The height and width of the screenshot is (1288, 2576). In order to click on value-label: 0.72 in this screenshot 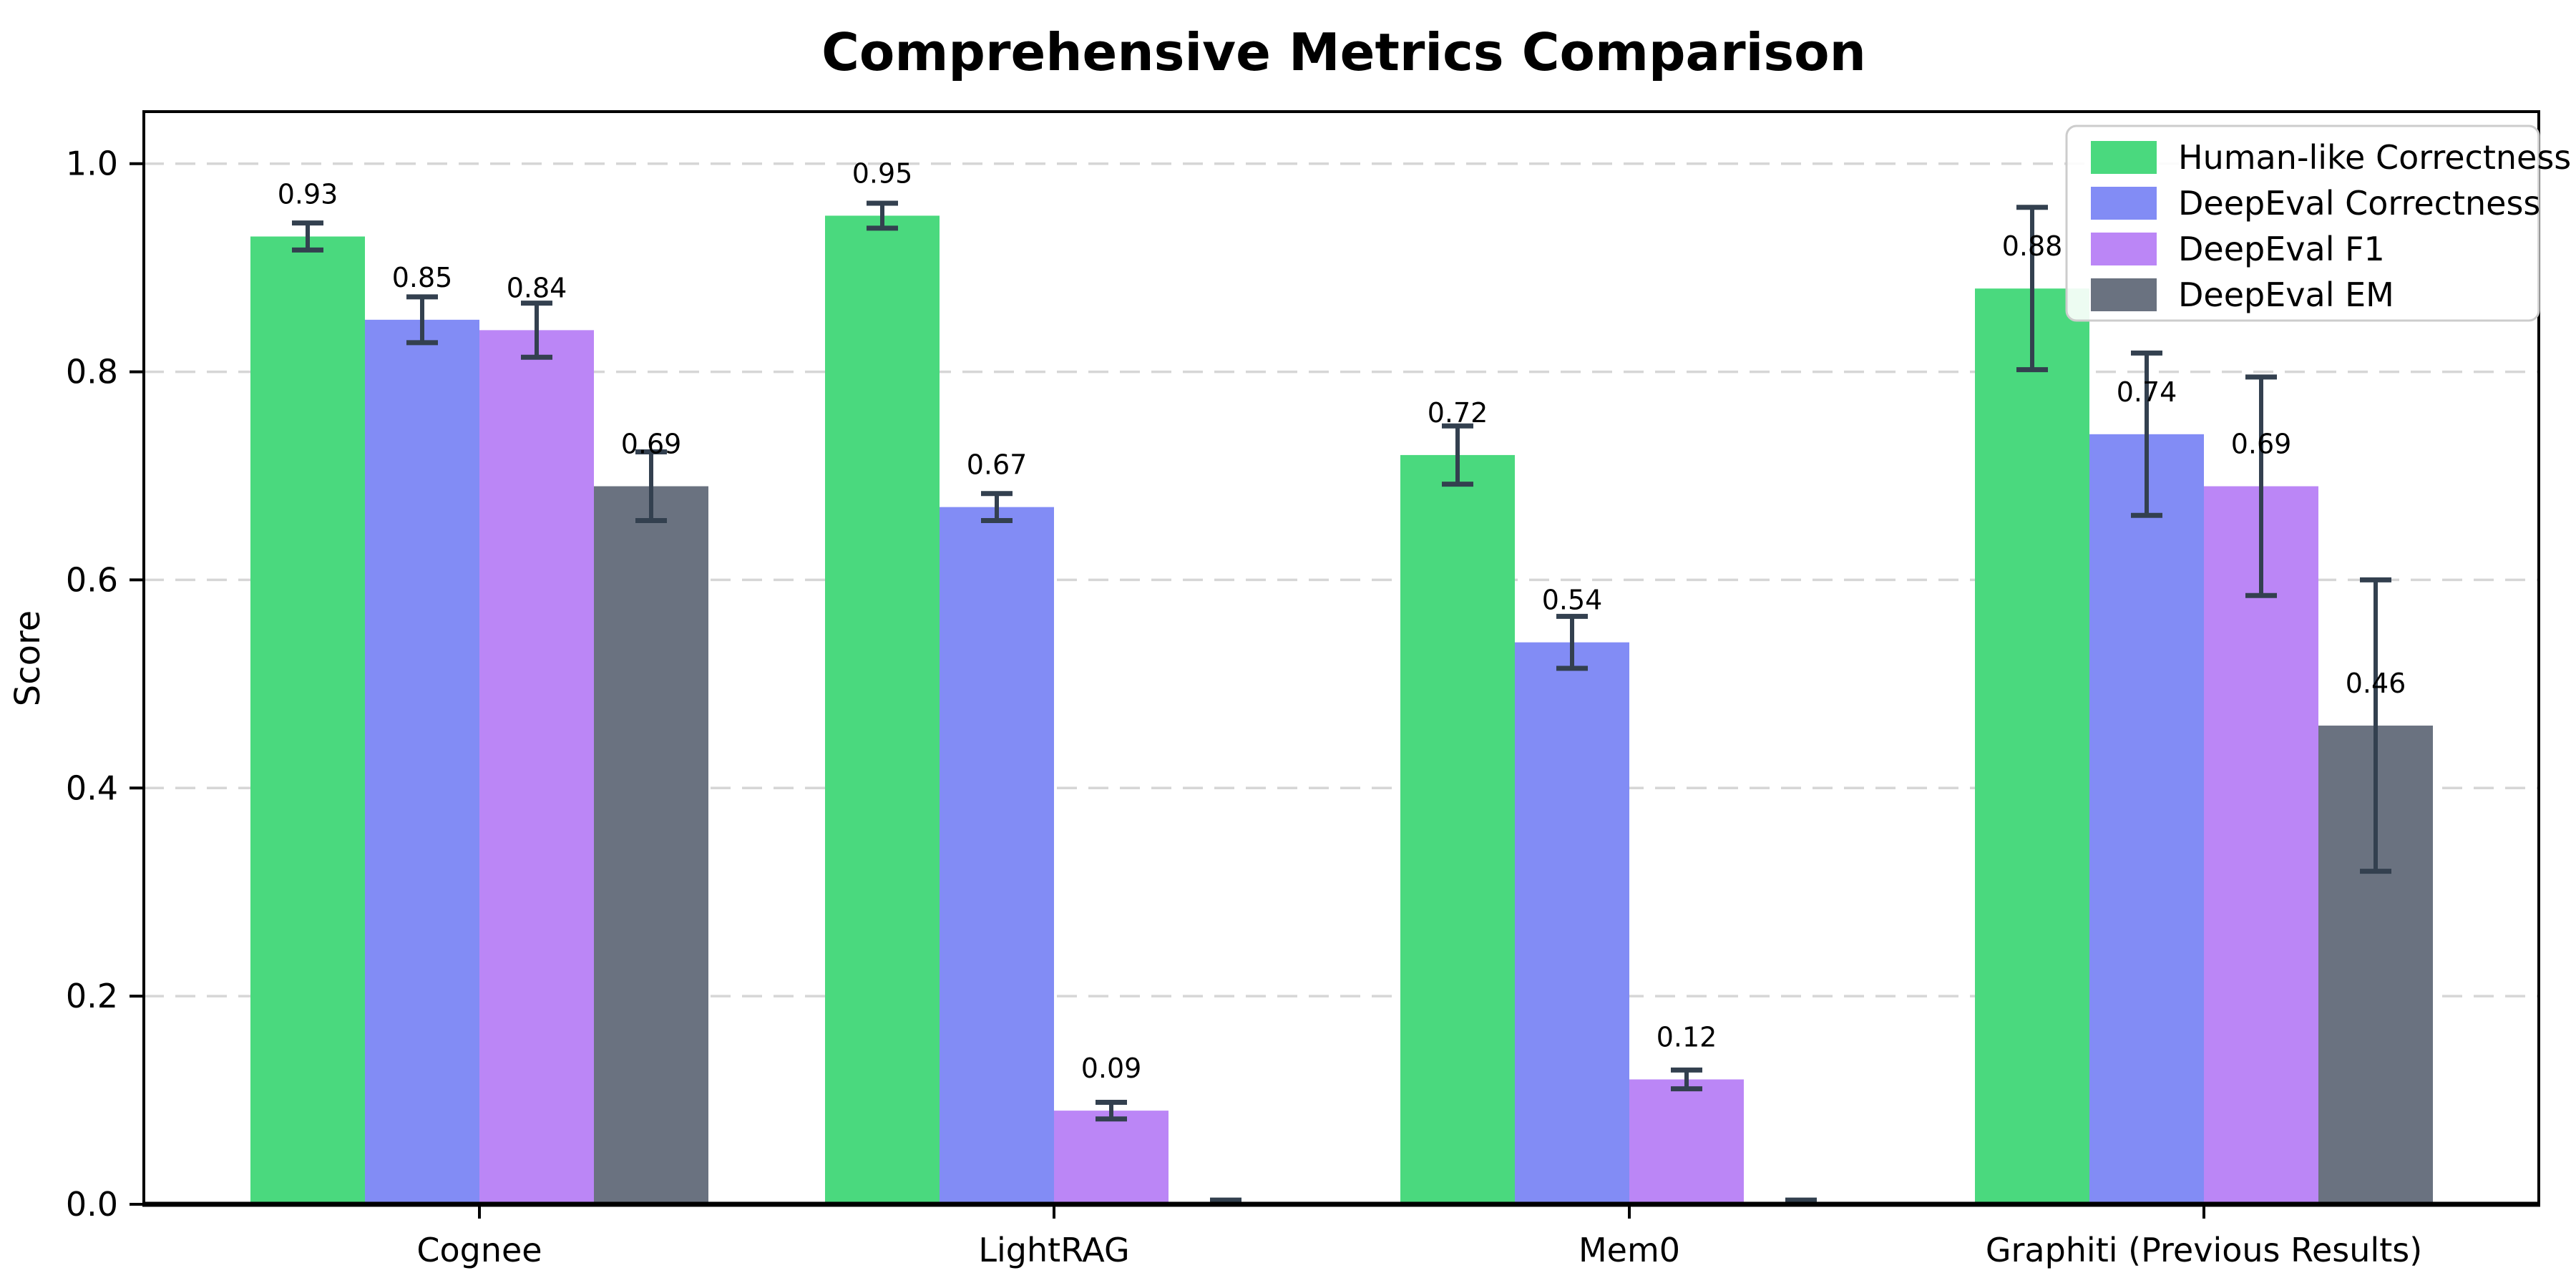, I will do `click(1458, 413)`.